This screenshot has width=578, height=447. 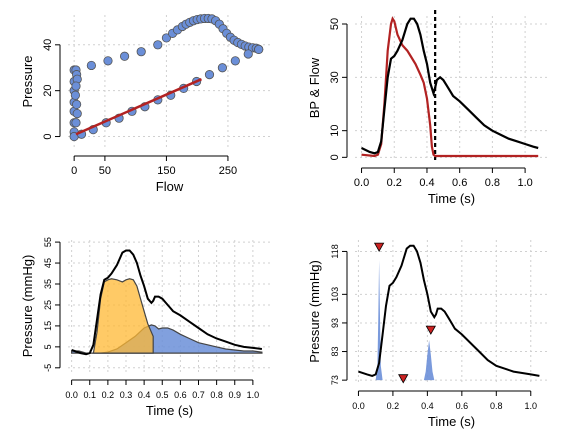 What do you see at coordinates (234, 395) in the screenshot?
I see `x-tick-label: 0.9` at bounding box center [234, 395].